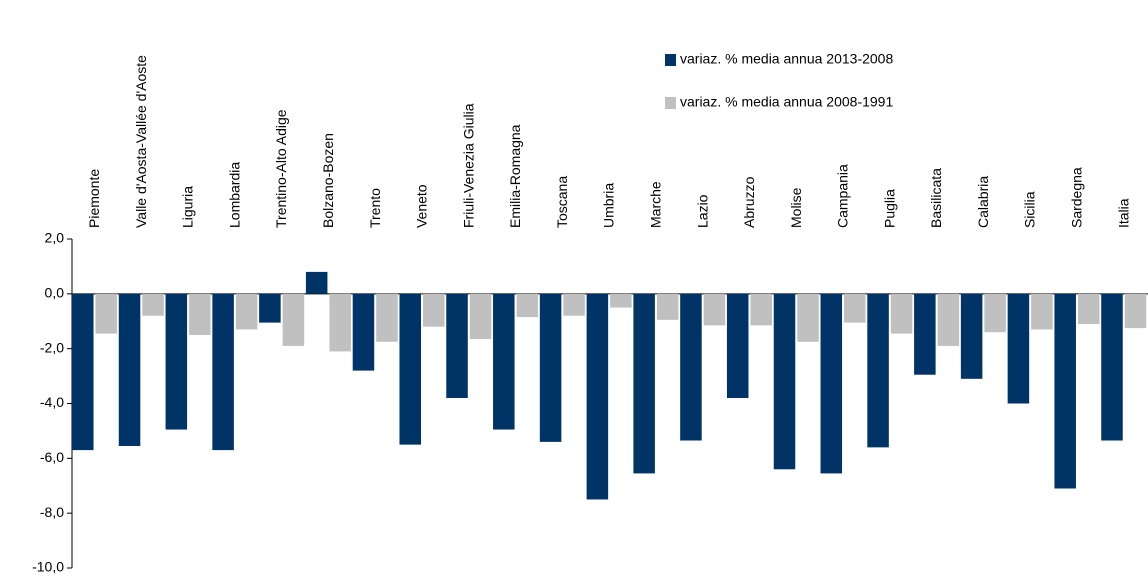 This screenshot has height=581, width=1148. What do you see at coordinates (141, 141) in the screenshot?
I see `x-tick-label: Valle d'Aosta-Vallée d'Aoste` at bounding box center [141, 141].